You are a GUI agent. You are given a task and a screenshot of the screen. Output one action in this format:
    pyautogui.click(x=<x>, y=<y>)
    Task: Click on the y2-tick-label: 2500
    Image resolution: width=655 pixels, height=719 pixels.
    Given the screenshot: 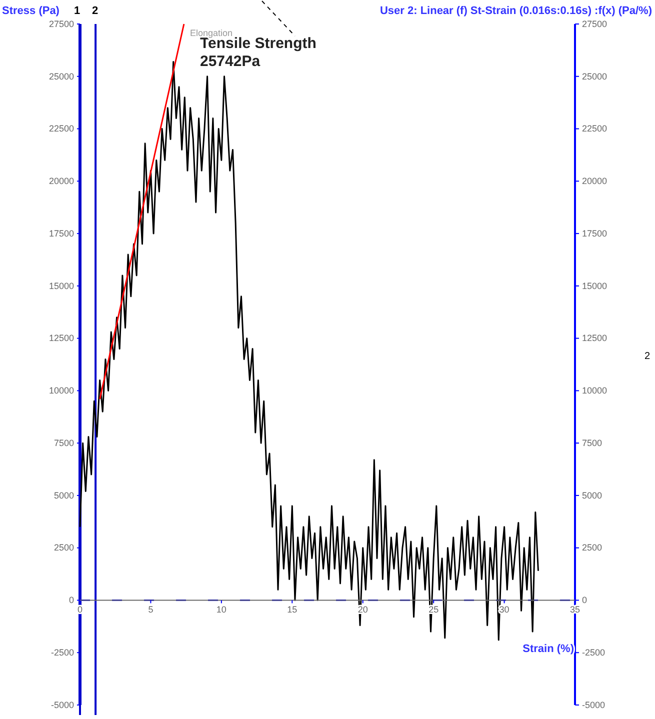 What is the action you would take?
    pyautogui.click(x=592, y=547)
    